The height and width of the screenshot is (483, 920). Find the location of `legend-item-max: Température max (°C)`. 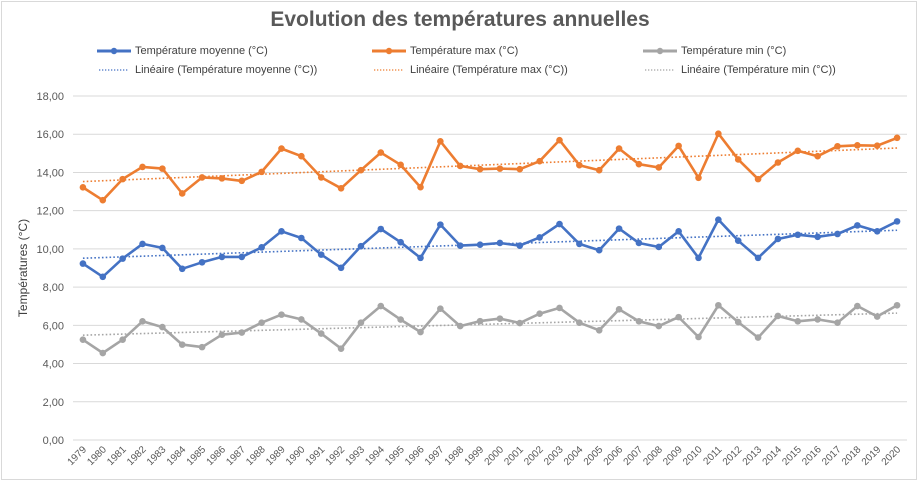

legend-item-max: Température max (°C) is located at coordinates (445, 51).